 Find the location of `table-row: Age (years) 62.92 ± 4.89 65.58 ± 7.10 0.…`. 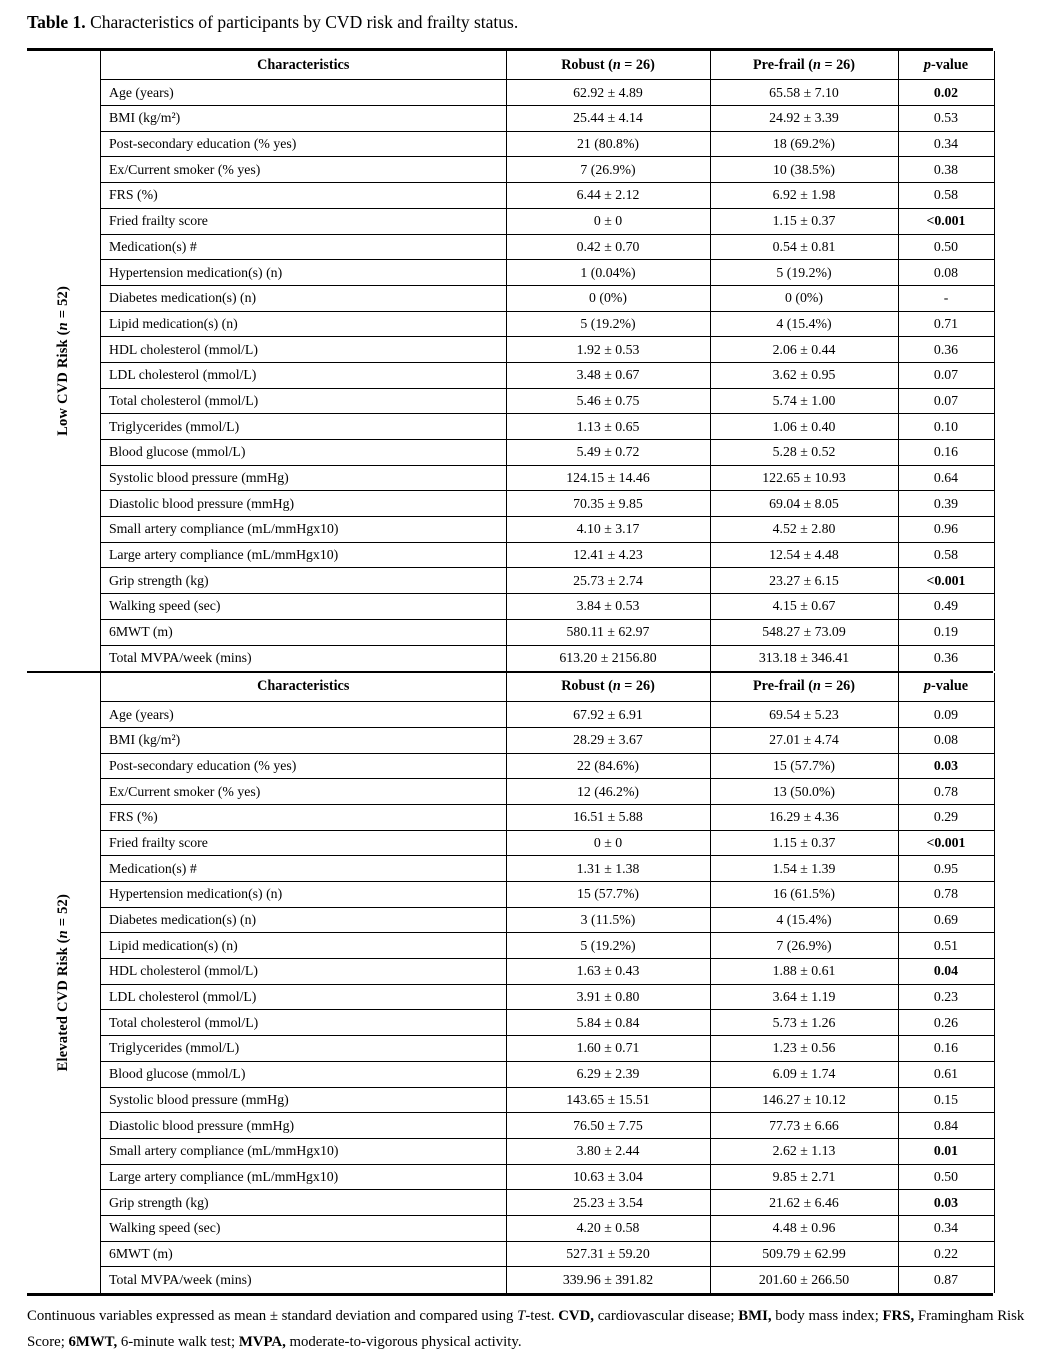

table-row: Age (years) 62.92 ± 4.89 65.58 ± 7.10 0.… is located at coordinates (548, 92).